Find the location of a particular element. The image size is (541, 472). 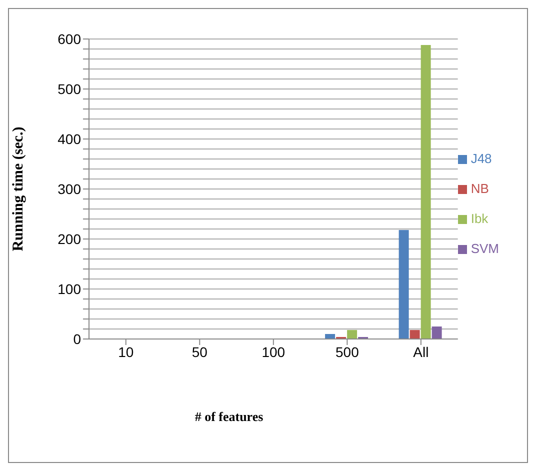

y-tick-label: 400 is located at coordinates (70, 138).